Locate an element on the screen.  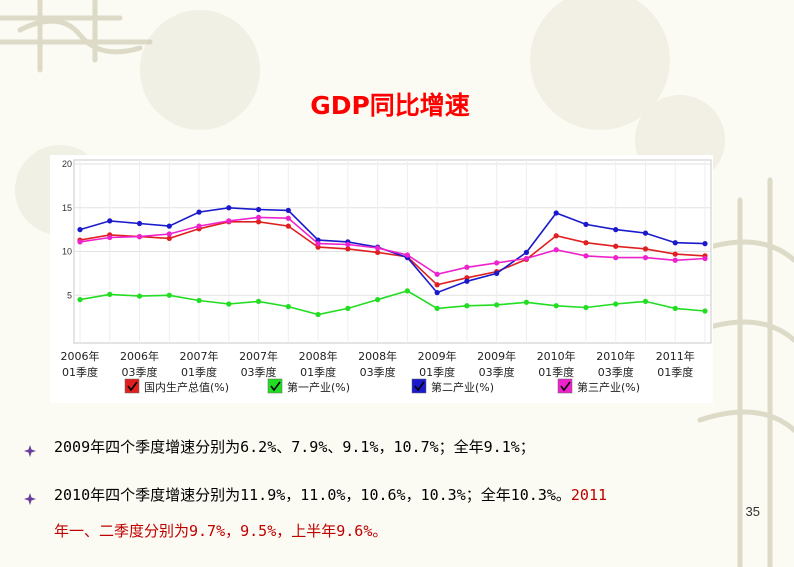
slide-title: GDP同比增速 is located at coordinates (390, 105).